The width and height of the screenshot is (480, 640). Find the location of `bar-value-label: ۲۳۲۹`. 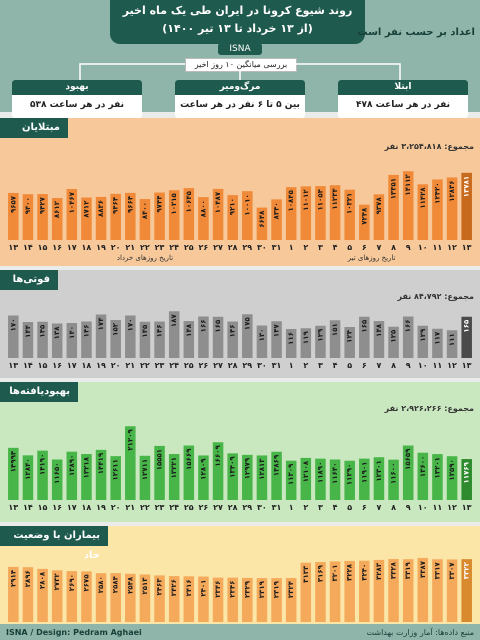

bar-value-label: ۲۳۲۹ is located at coordinates (247, 589).